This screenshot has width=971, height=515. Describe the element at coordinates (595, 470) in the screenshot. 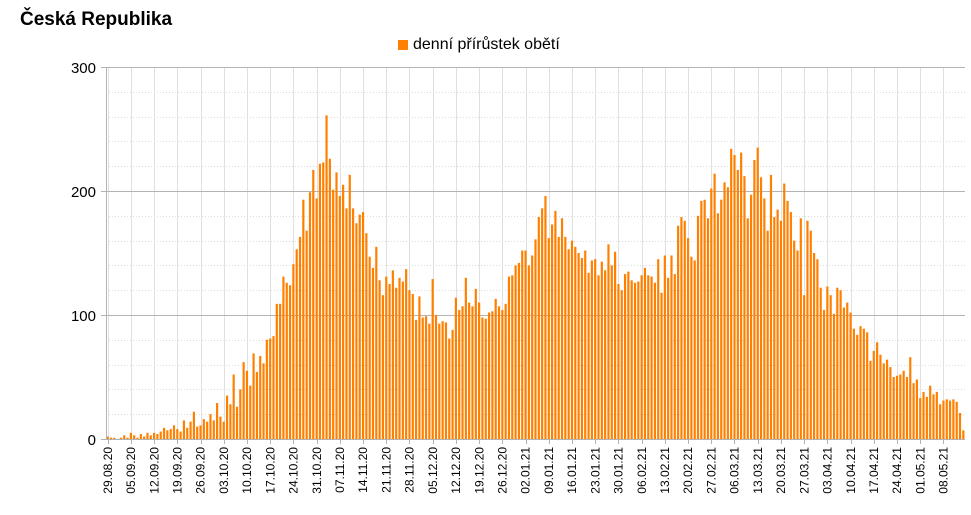

I see `x-tick-label: 23.01.21` at that location.